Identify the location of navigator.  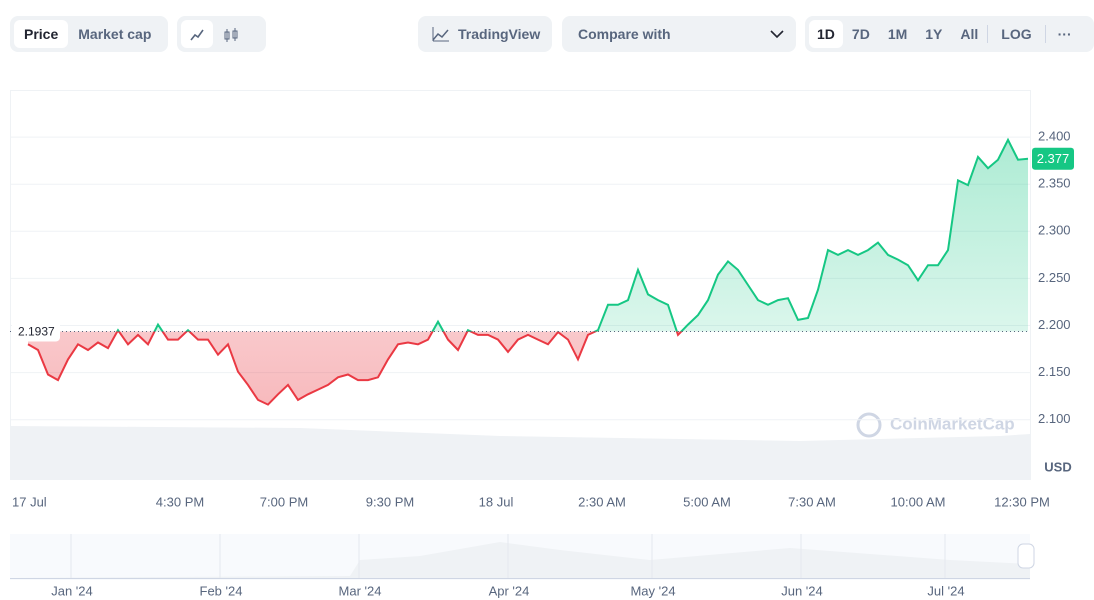
(520, 557).